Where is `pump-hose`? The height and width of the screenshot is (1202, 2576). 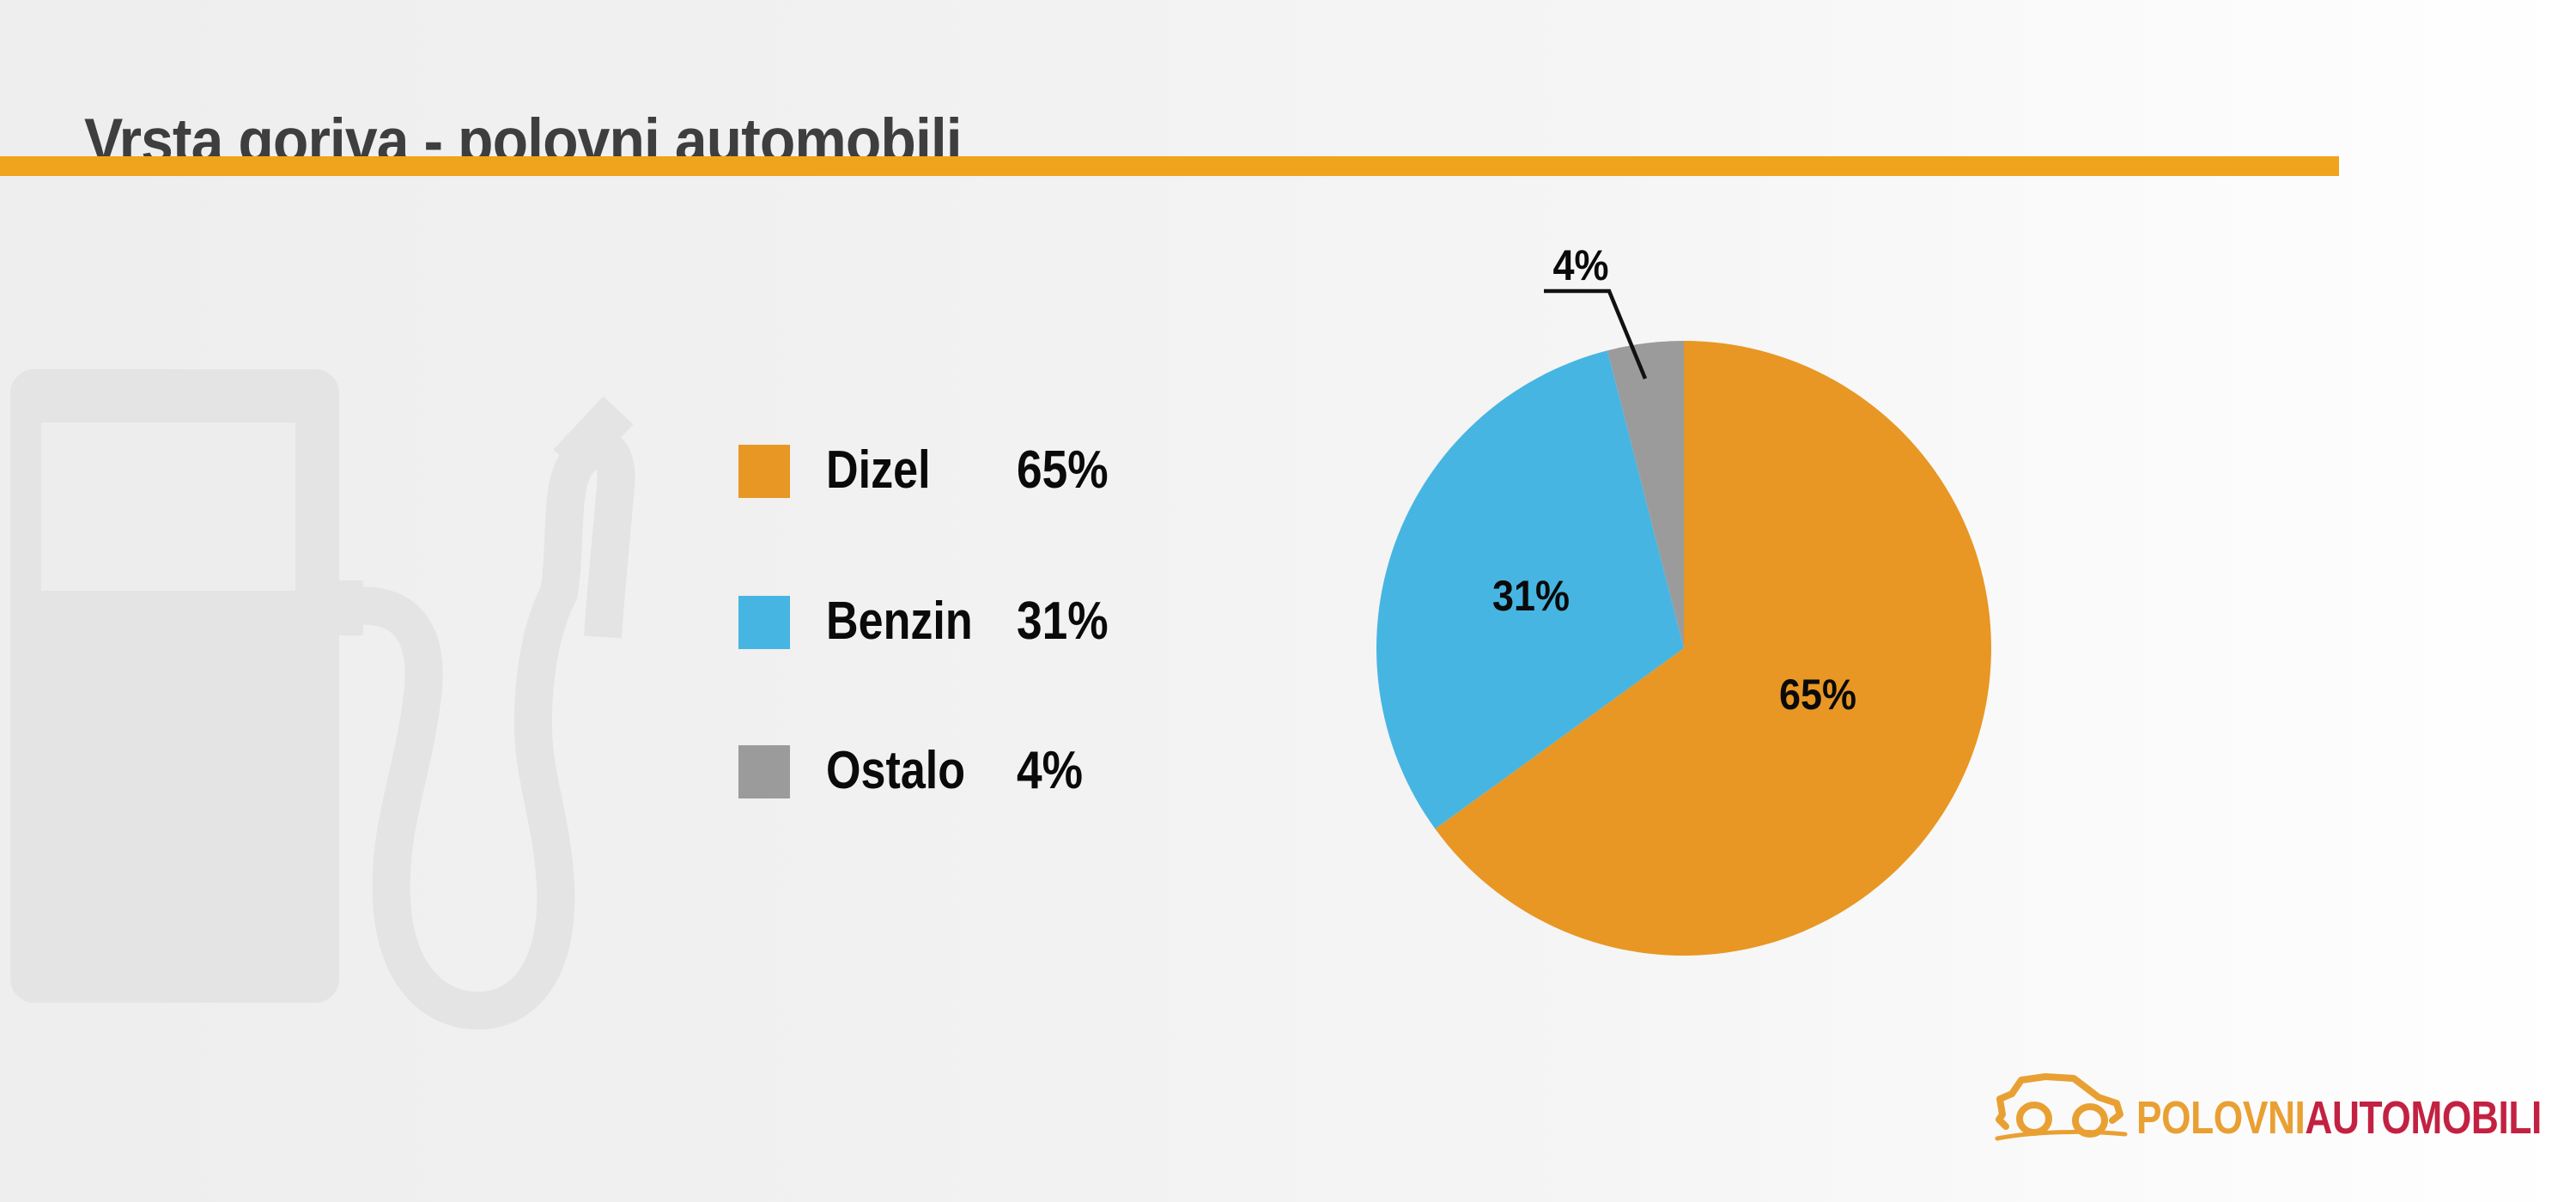
pump-hose is located at coordinates (494, 730).